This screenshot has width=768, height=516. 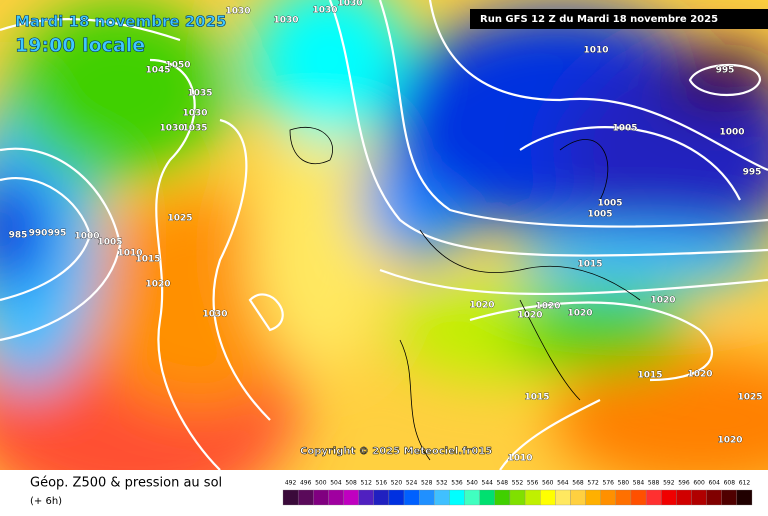 What do you see at coordinates (18, 236) in the screenshot?
I see `isobar-label: 985` at bounding box center [18, 236].